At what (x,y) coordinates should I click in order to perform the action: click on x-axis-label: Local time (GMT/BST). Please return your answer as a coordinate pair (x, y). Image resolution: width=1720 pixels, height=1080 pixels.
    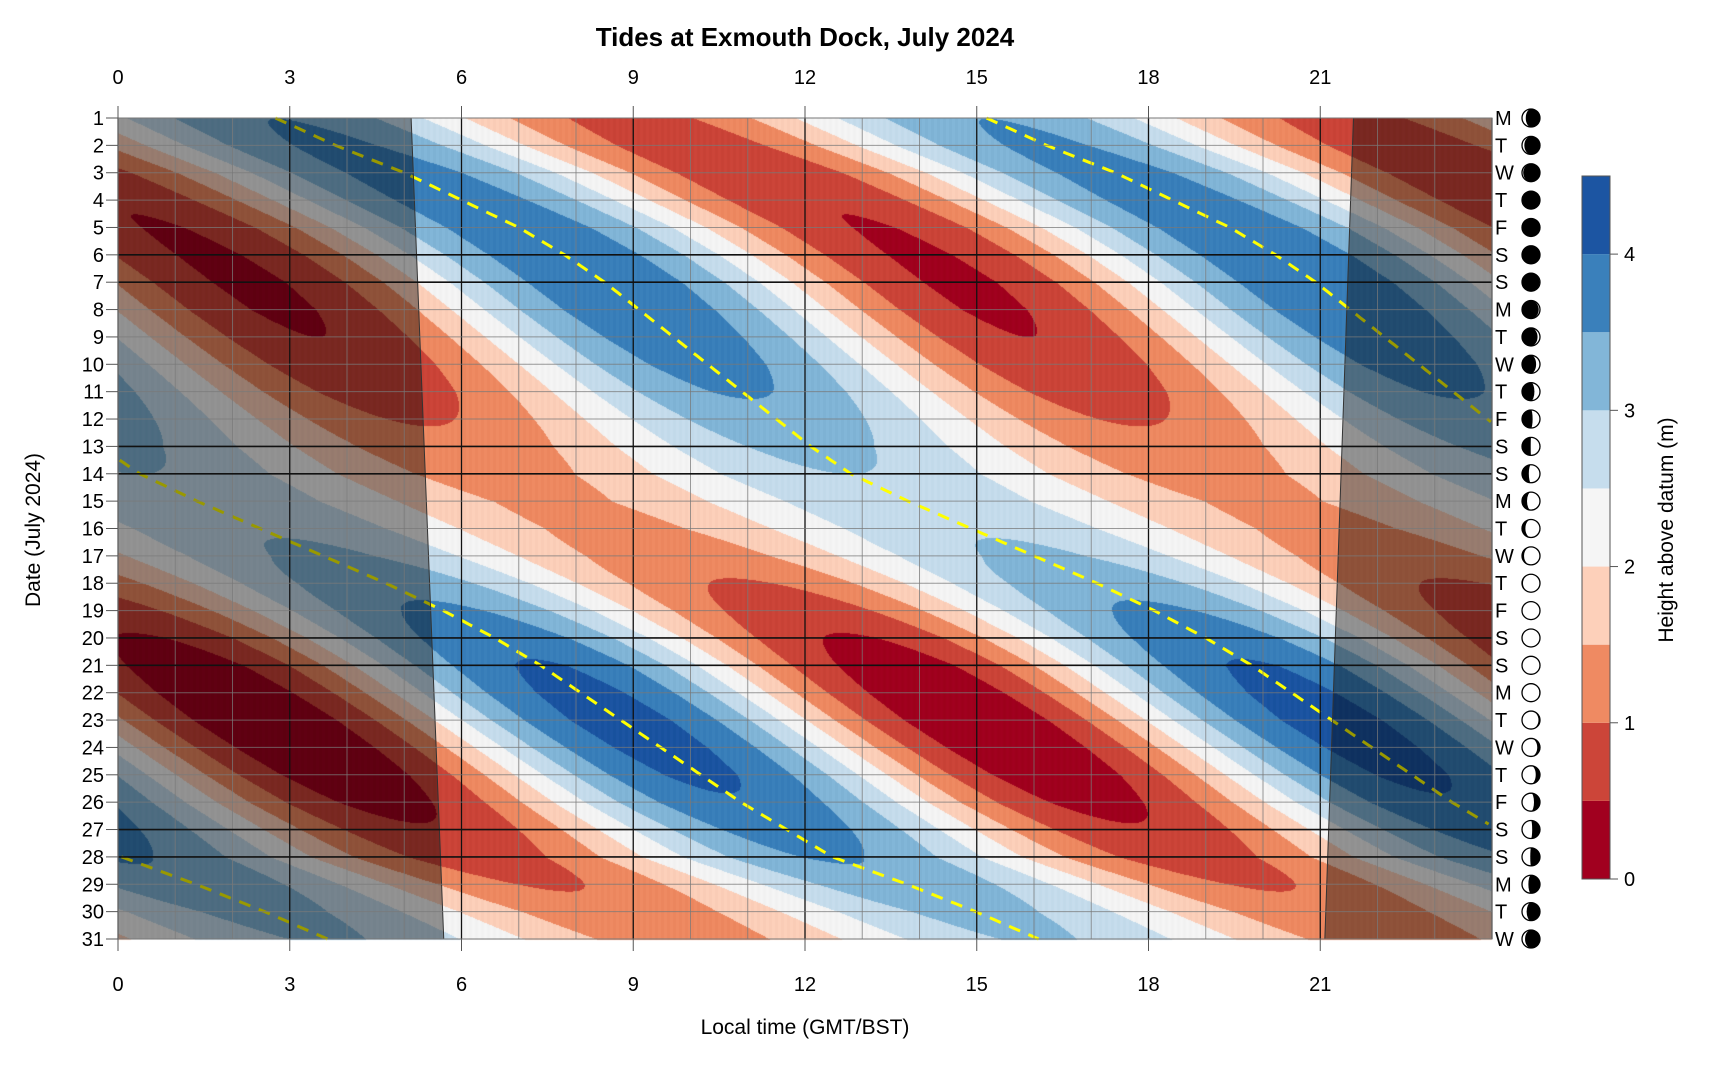
    Looking at the image, I should click on (805, 1027).